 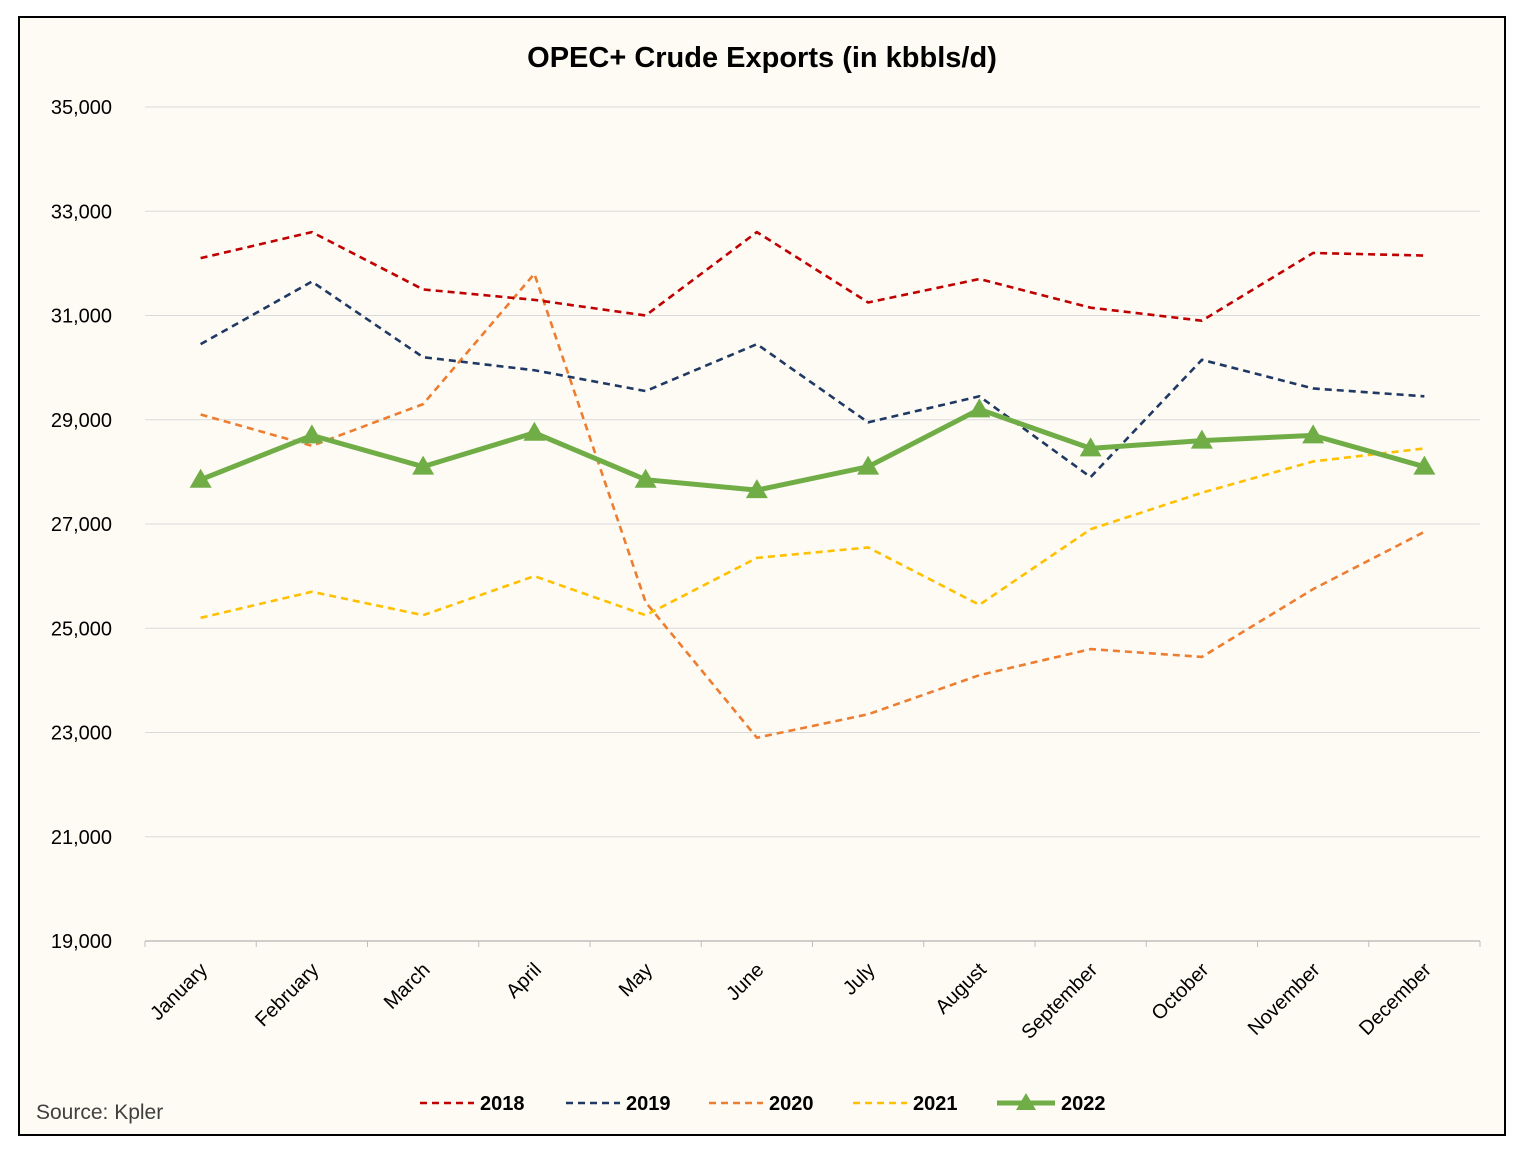 What do you see at coordinates (636, 980) in the screenshot?
I see `x-tick-label: May` at bounding box center [636, 980].